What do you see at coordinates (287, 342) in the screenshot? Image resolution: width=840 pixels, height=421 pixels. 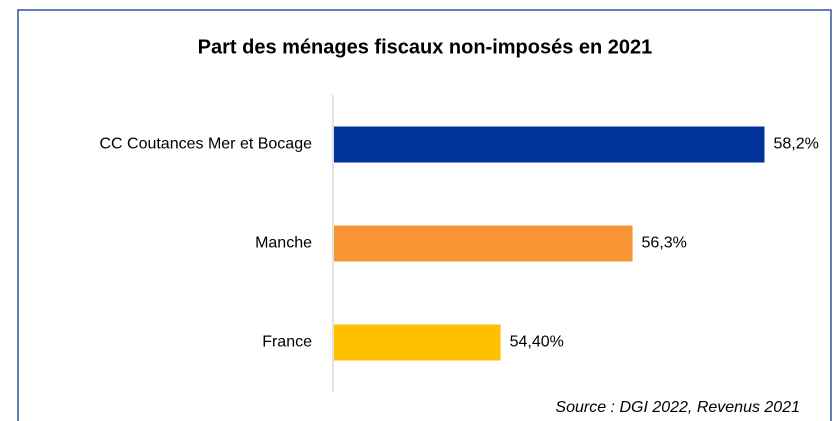 I see `category-label: France` at bounding box center [287, 342].